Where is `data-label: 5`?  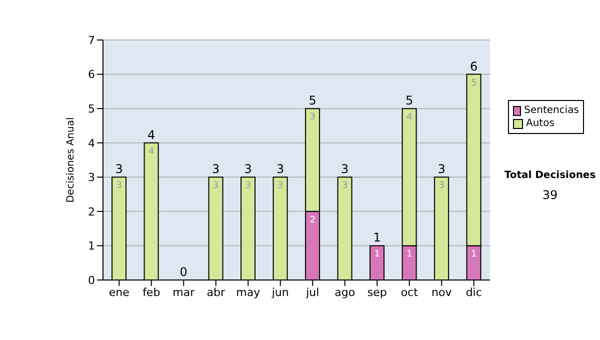
data-label: 5 is located at coordinates (474, 83).